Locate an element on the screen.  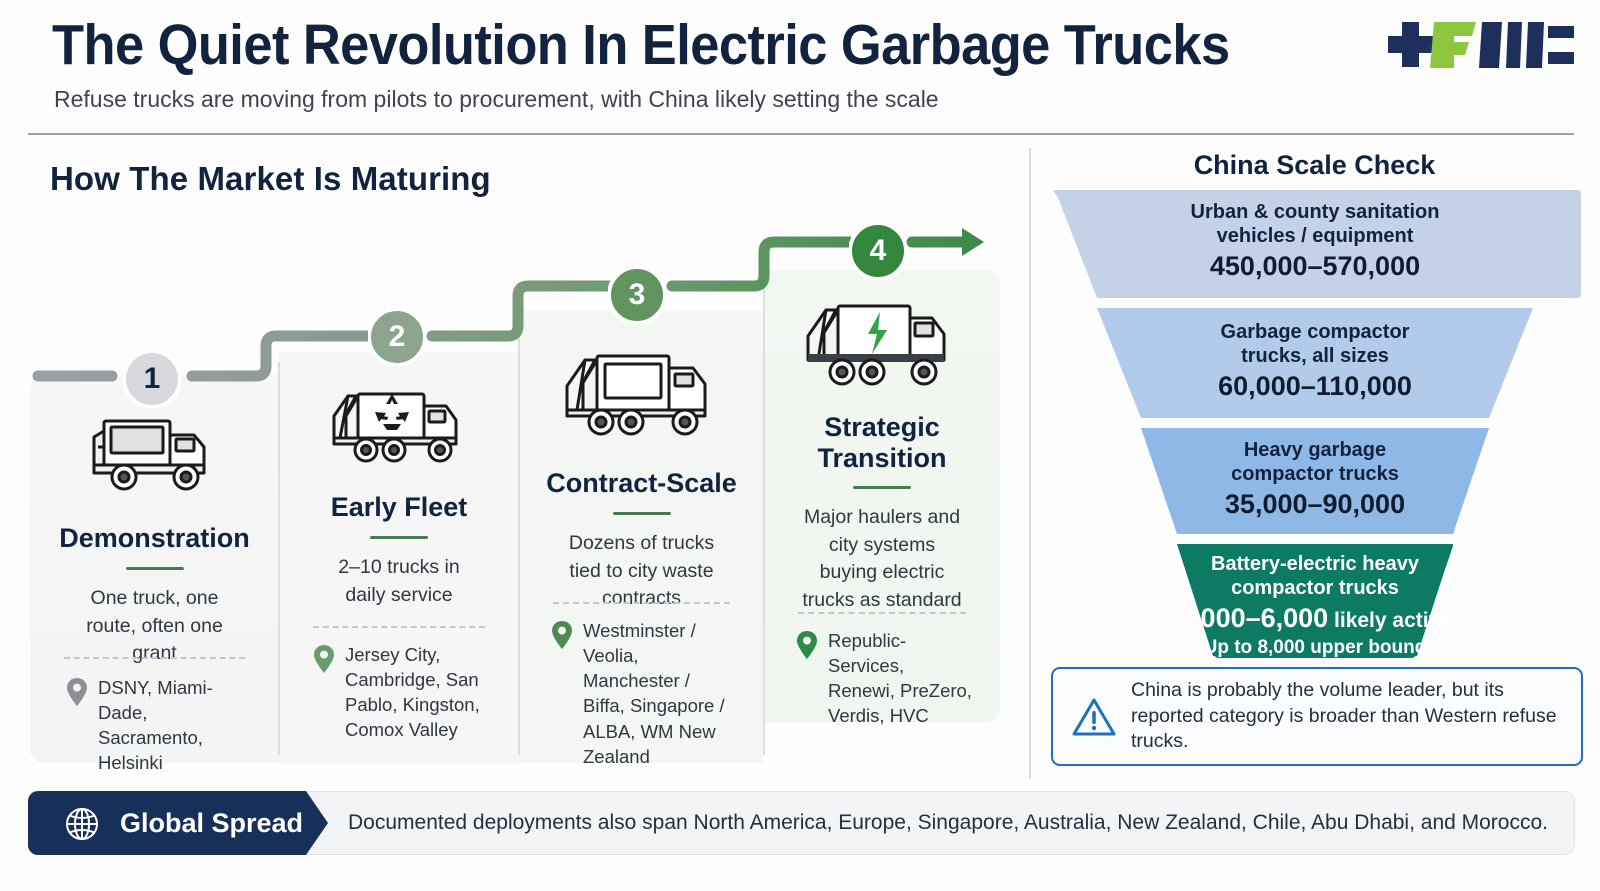
step-circle-4: 4 is located at coordinates (878, 251).